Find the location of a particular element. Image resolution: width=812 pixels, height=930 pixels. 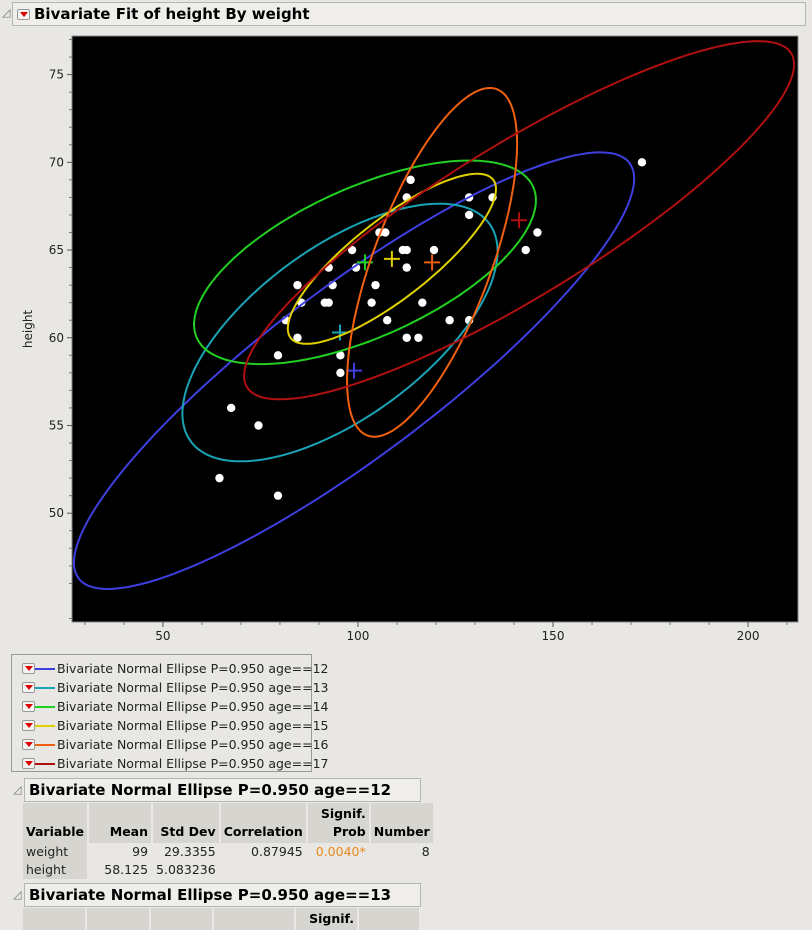

cell: 5.083236 is located at coordinates (186, 869).